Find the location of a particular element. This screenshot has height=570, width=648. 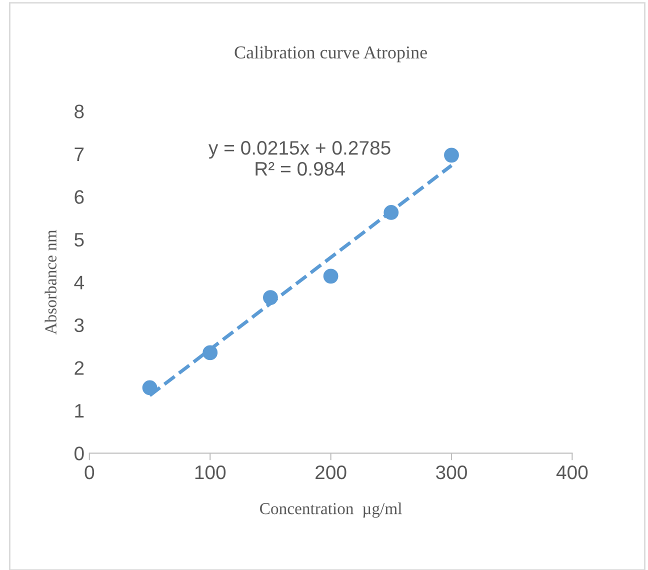

x-tick-label: 200 is located at coordinates (331, 472).